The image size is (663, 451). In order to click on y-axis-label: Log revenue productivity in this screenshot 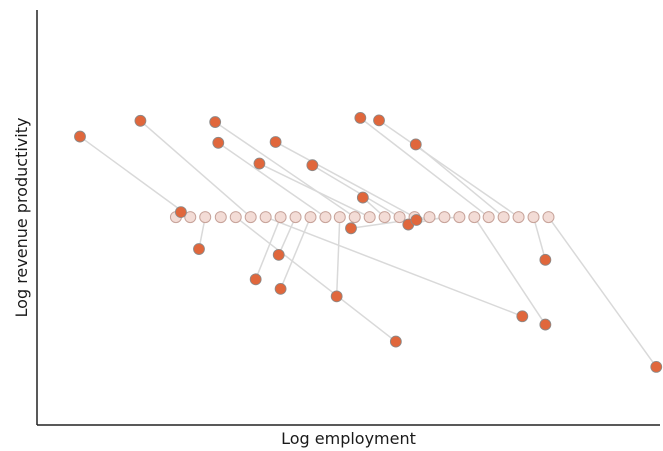, I will do `click(21, 218)`.